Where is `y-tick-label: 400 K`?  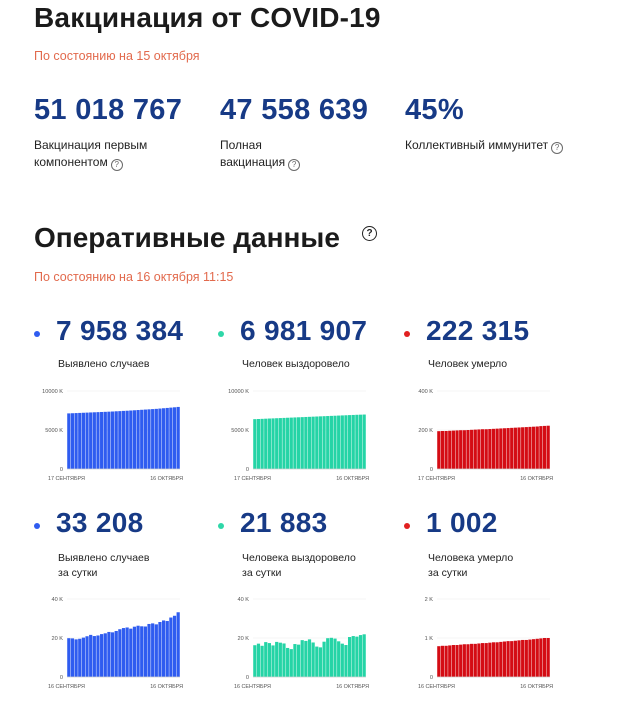
y-tick-label: 400 K is located at coordinates (425, 392).